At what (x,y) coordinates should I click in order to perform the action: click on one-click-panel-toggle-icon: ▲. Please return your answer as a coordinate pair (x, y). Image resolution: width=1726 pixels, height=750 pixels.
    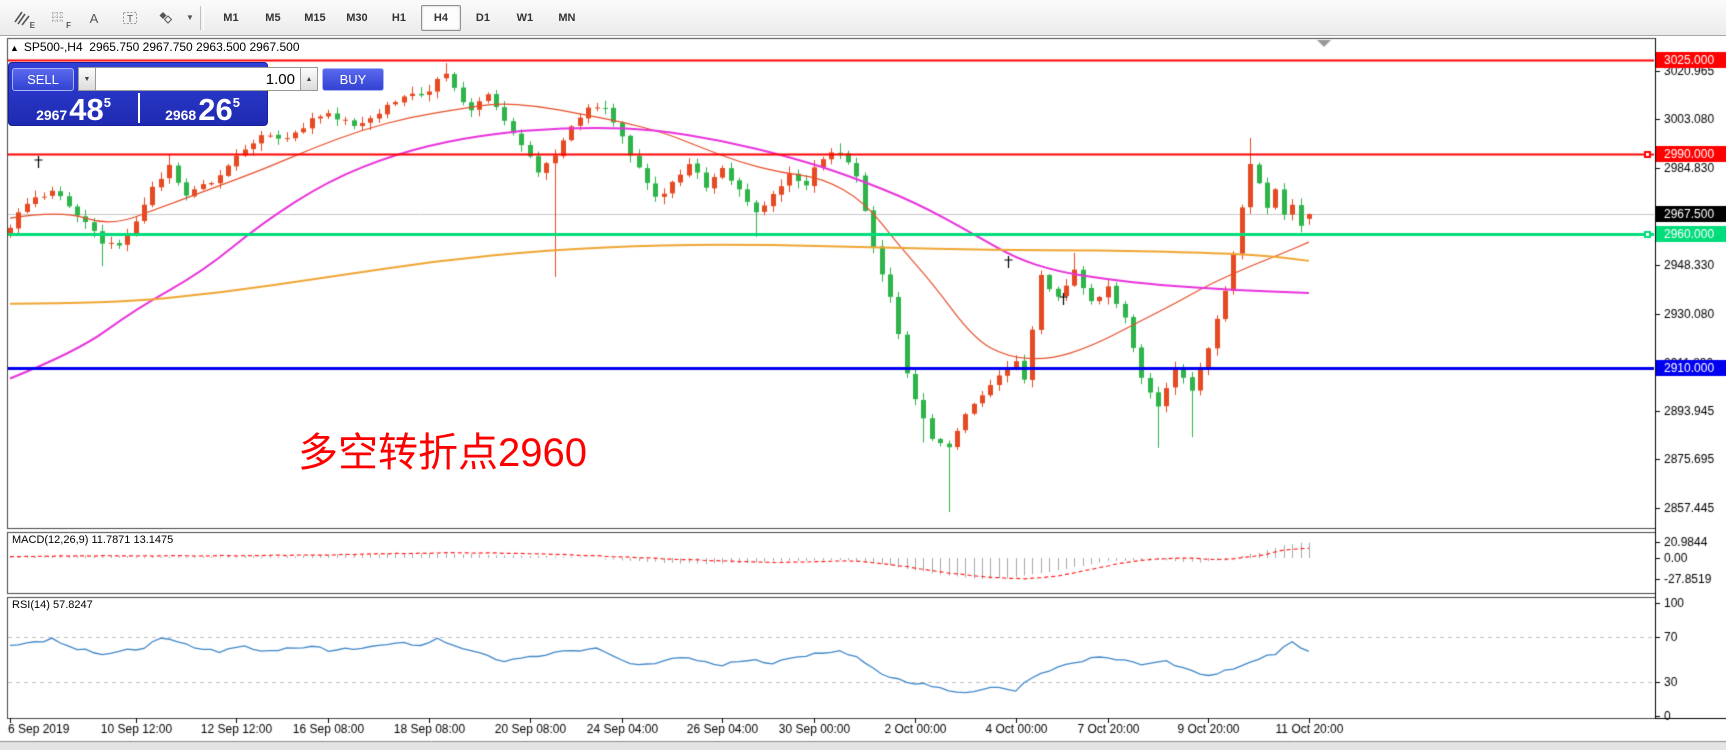
    Looking at the image, I should click on (14, 48).